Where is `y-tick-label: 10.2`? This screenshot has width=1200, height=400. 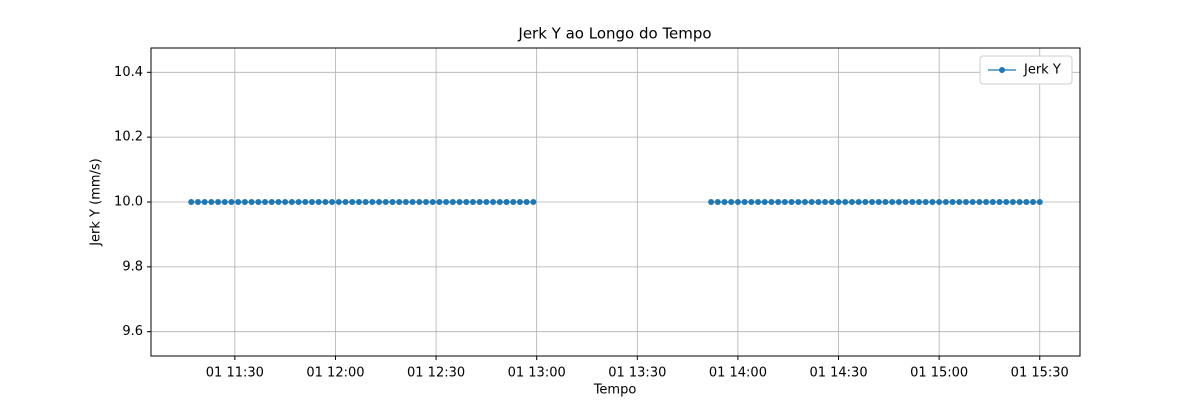
y-tick-label: 10.2 is located at coordinates (128, 137).